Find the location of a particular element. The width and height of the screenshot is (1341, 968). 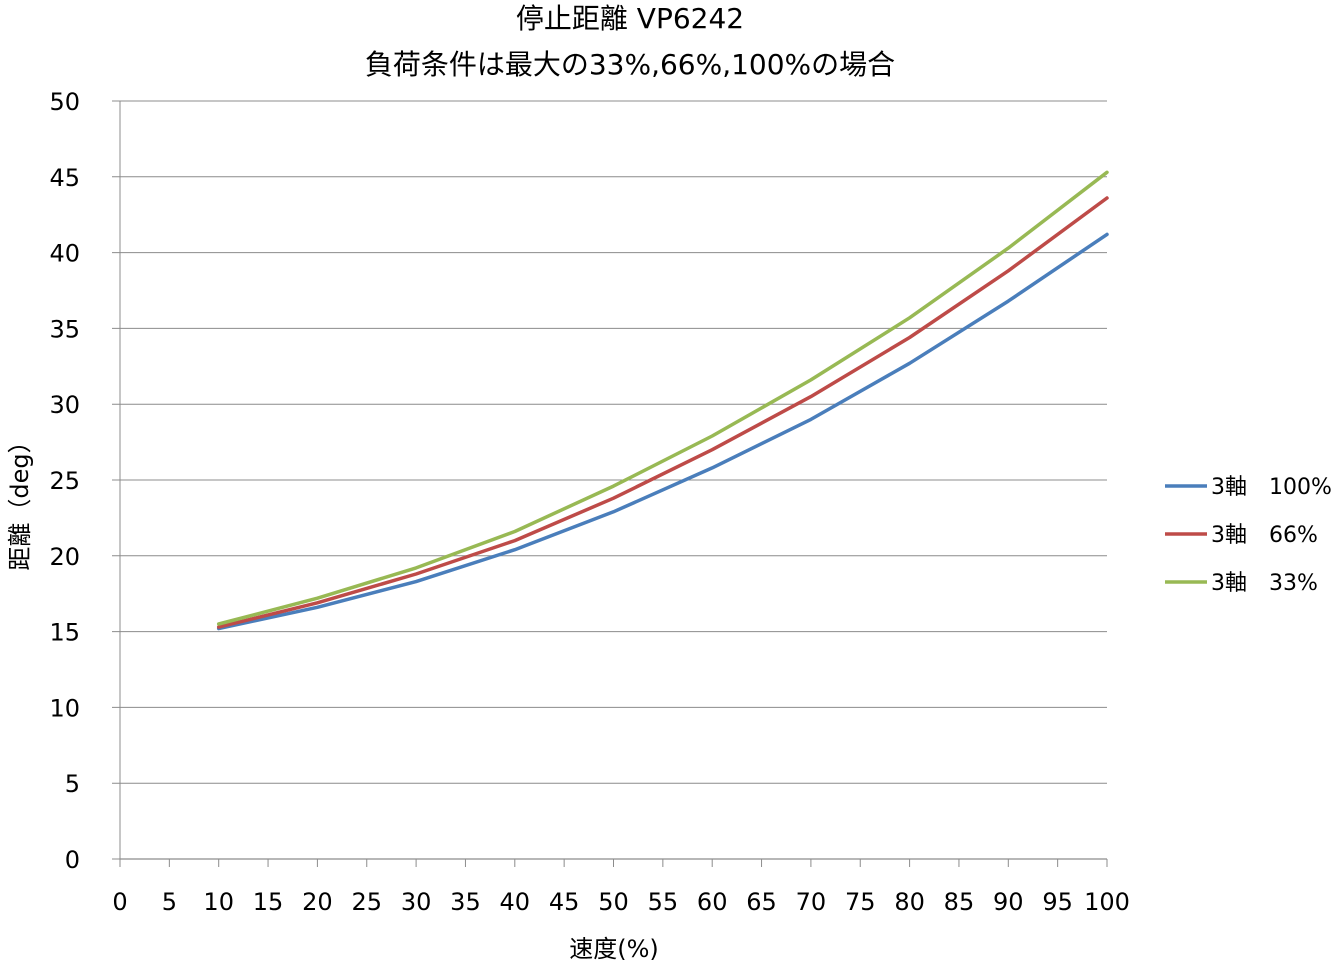

chart-subtitle: 負荷条件は最大の33%,66%,100%の場合 is located at coordinates (630, 64).